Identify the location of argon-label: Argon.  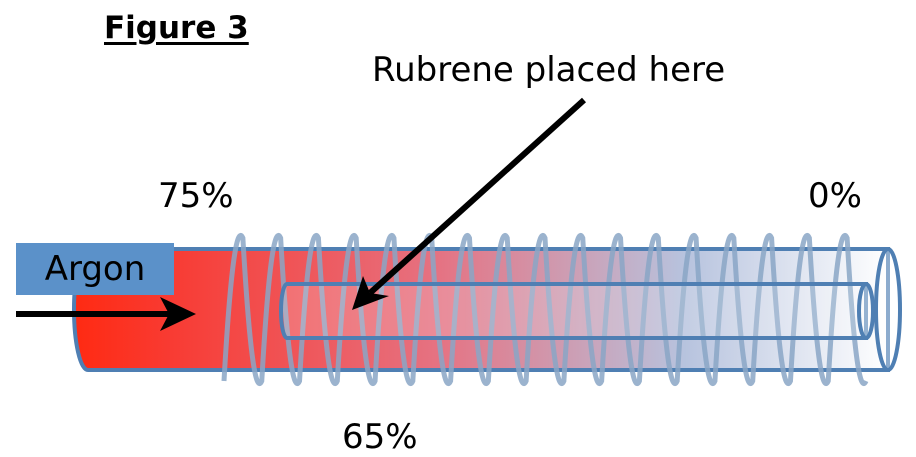
(95, 269).